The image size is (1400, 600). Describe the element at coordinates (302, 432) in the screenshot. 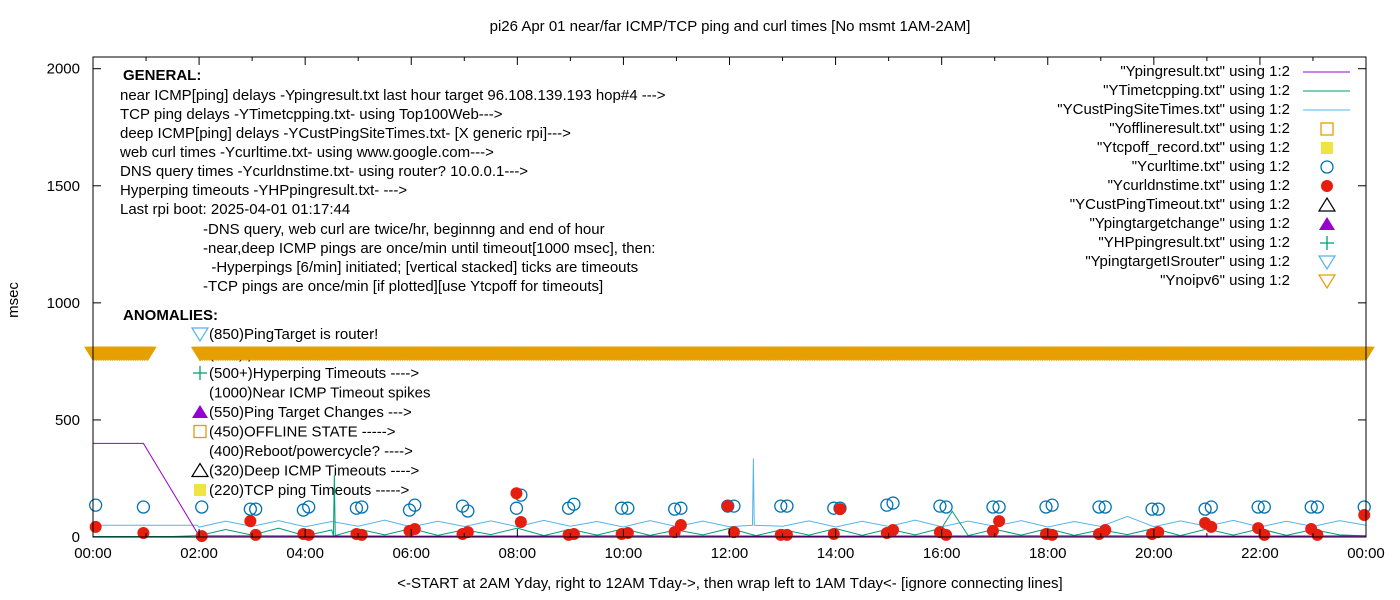

I see `anomaly-label: (450)OFFLINE STATE ----->` at that location.